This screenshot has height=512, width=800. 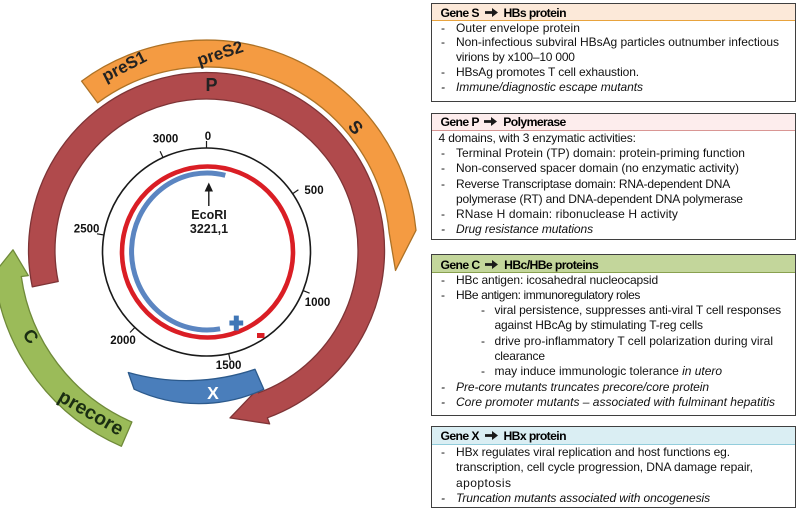 I want to click on svg-text: EcoRI, so click(x=208, y=215).